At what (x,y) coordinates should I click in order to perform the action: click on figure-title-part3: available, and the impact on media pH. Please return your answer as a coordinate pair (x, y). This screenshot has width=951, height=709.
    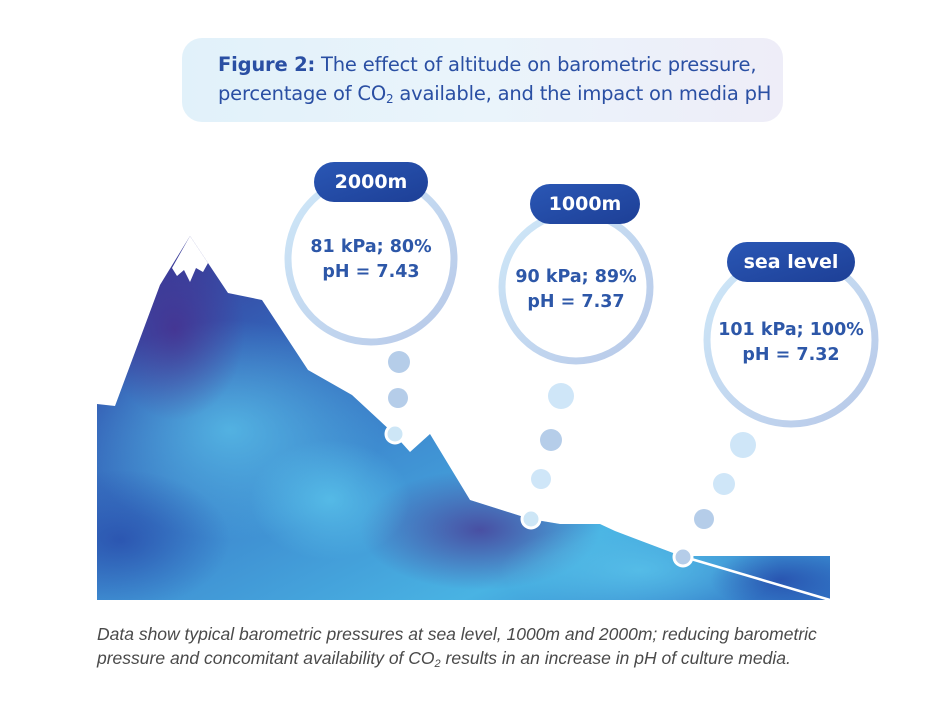
    Looking at the image, I should click on (582, 93).